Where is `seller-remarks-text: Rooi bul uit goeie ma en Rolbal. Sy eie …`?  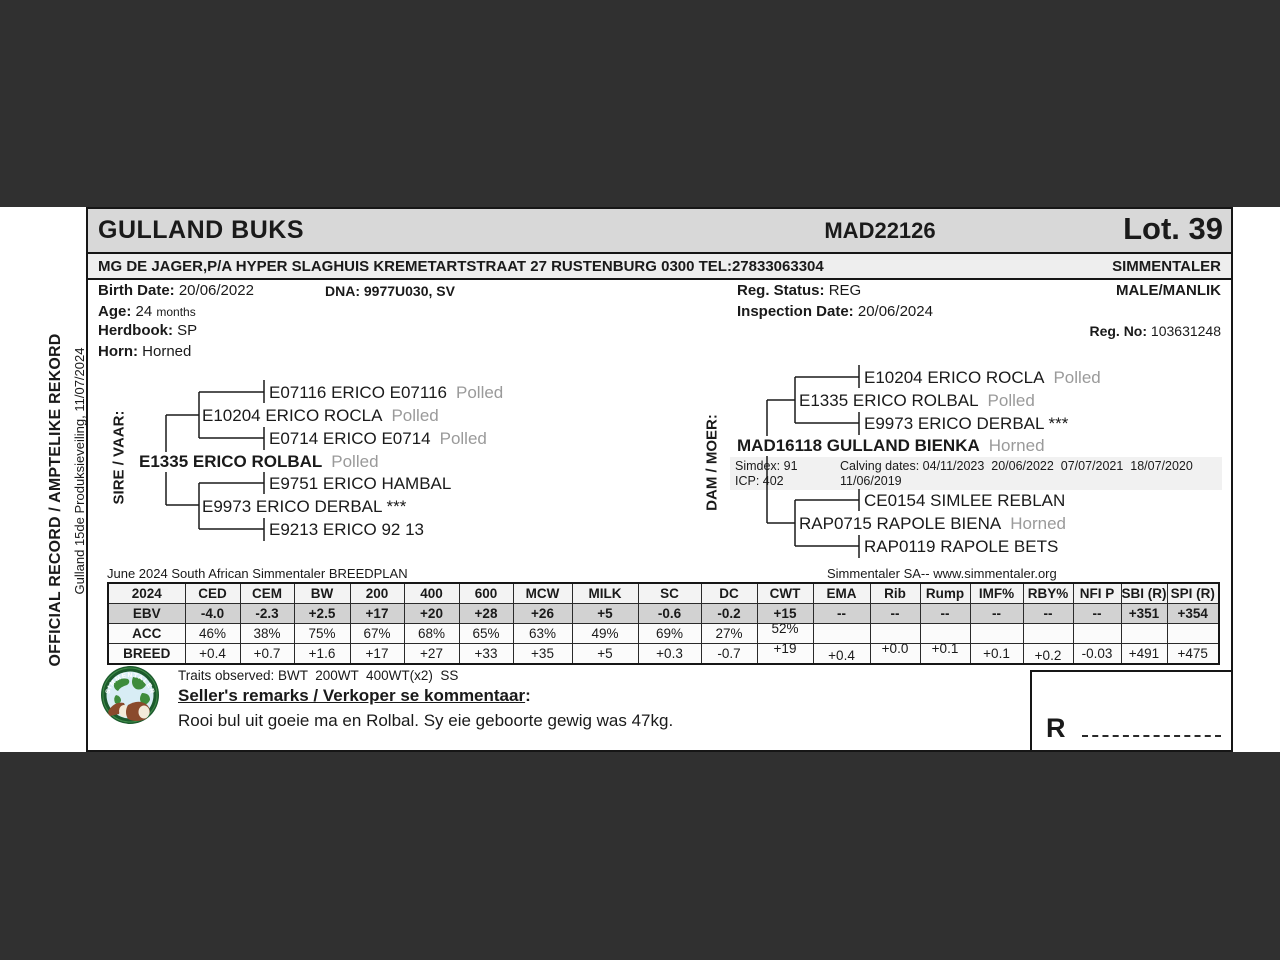 seller-remarks-text: Rooi bul uit goeie ma en Rolbal. Sy eie … is located at coordinates (426, 720).